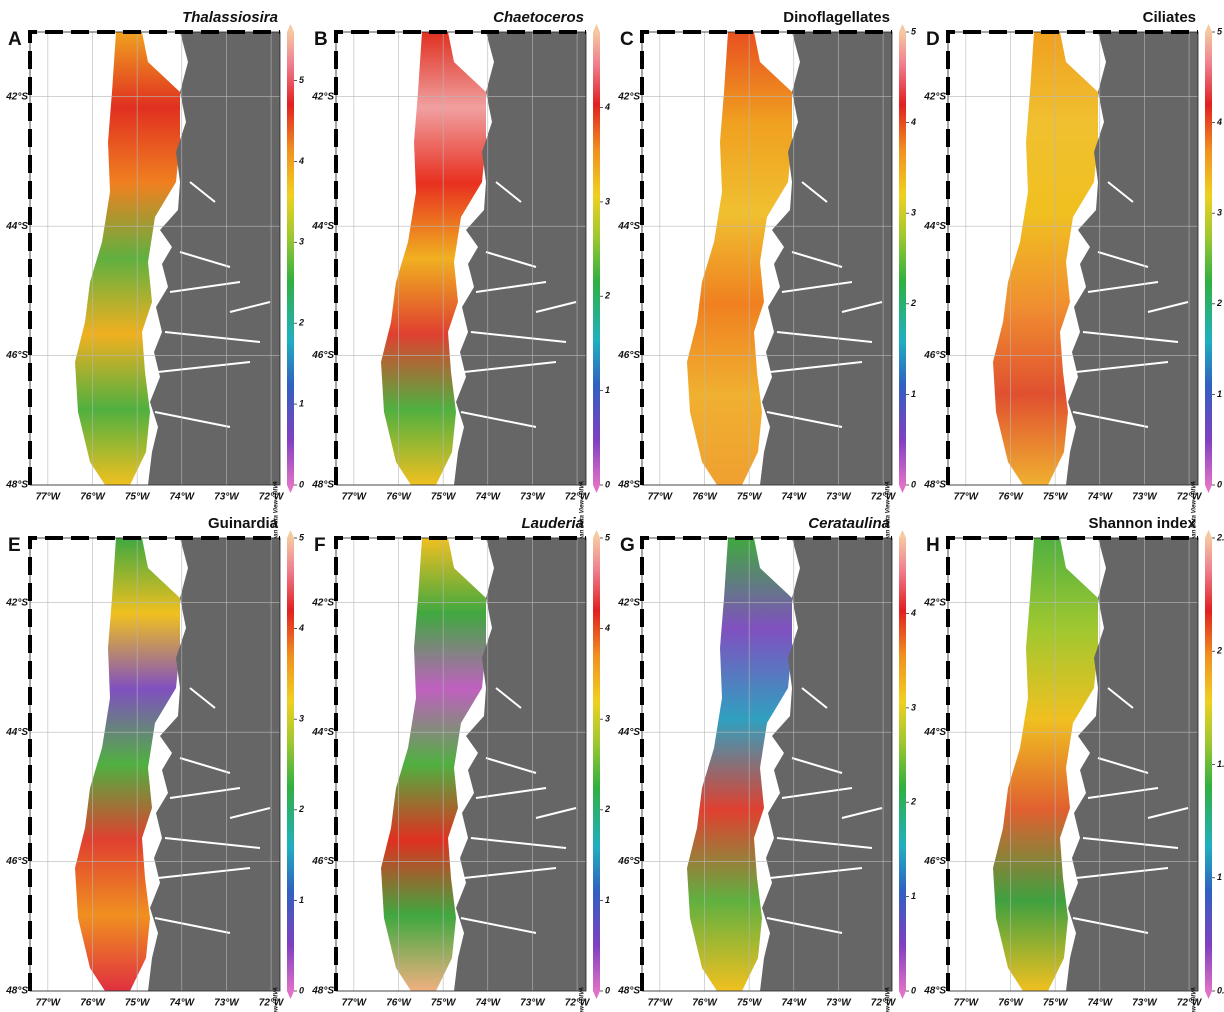 The height and width of the screenshot is (1012, 1224). I want to click on panel-title: Shannon index, so click(1142, 523).